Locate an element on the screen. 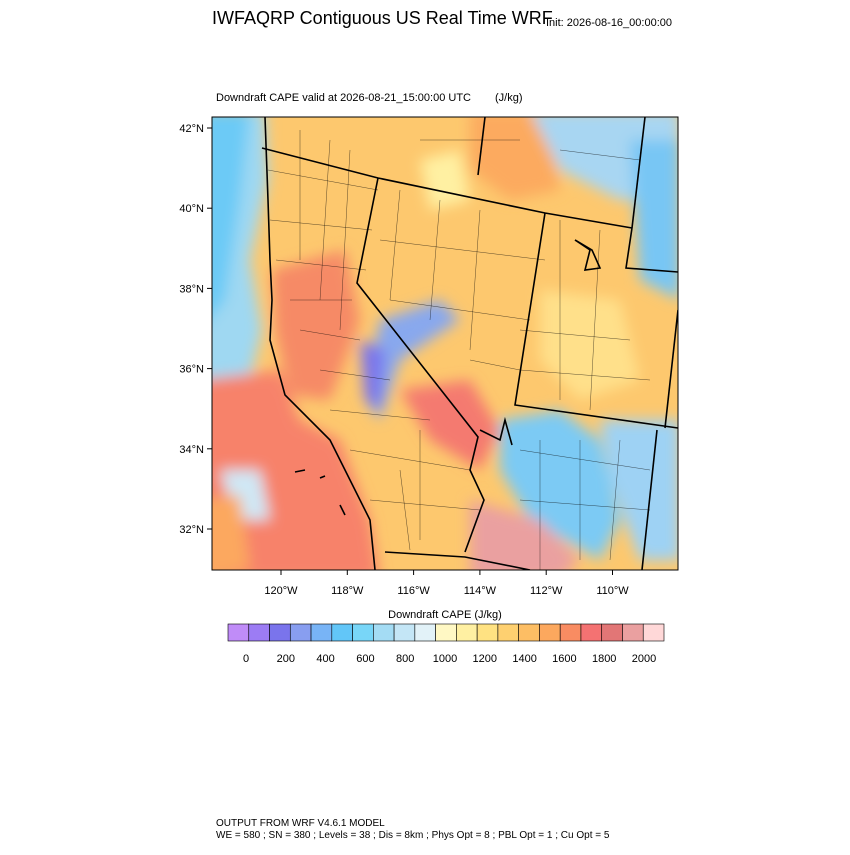 The image size is (850, 855). lat-label: 42°N is located at coordinates (191, 129).